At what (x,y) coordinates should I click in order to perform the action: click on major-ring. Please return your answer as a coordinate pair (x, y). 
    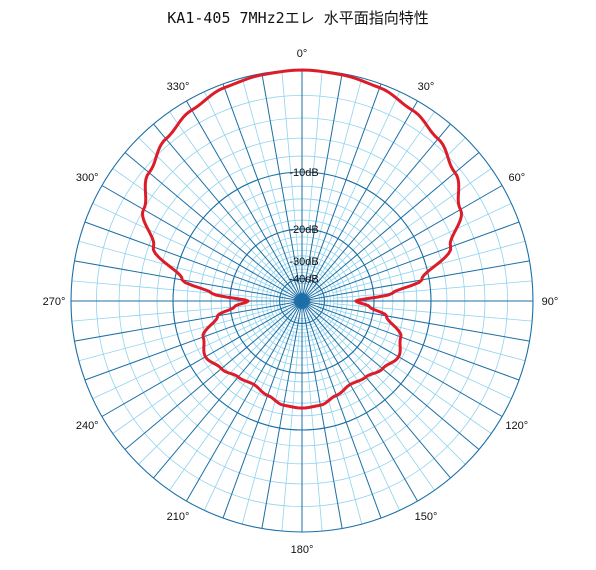
    Looking at the image, I should click on (302, 301).